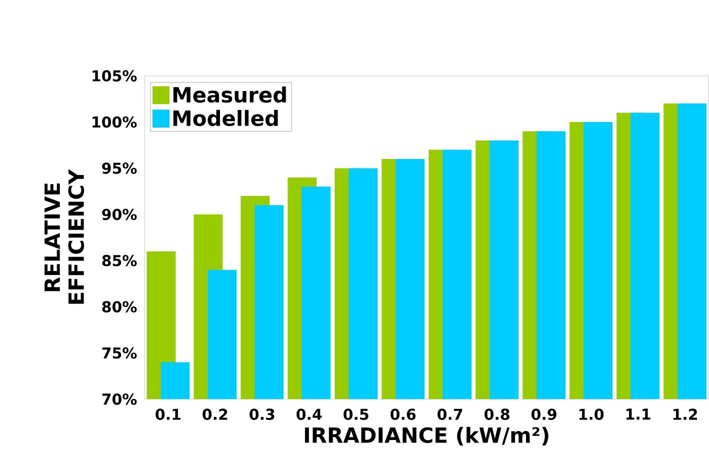 This screenshot has height=475, width=709. Describe the element at coordinates (591, 414) in the screenshot. I see `x-tick-label: 1.0` at that location.